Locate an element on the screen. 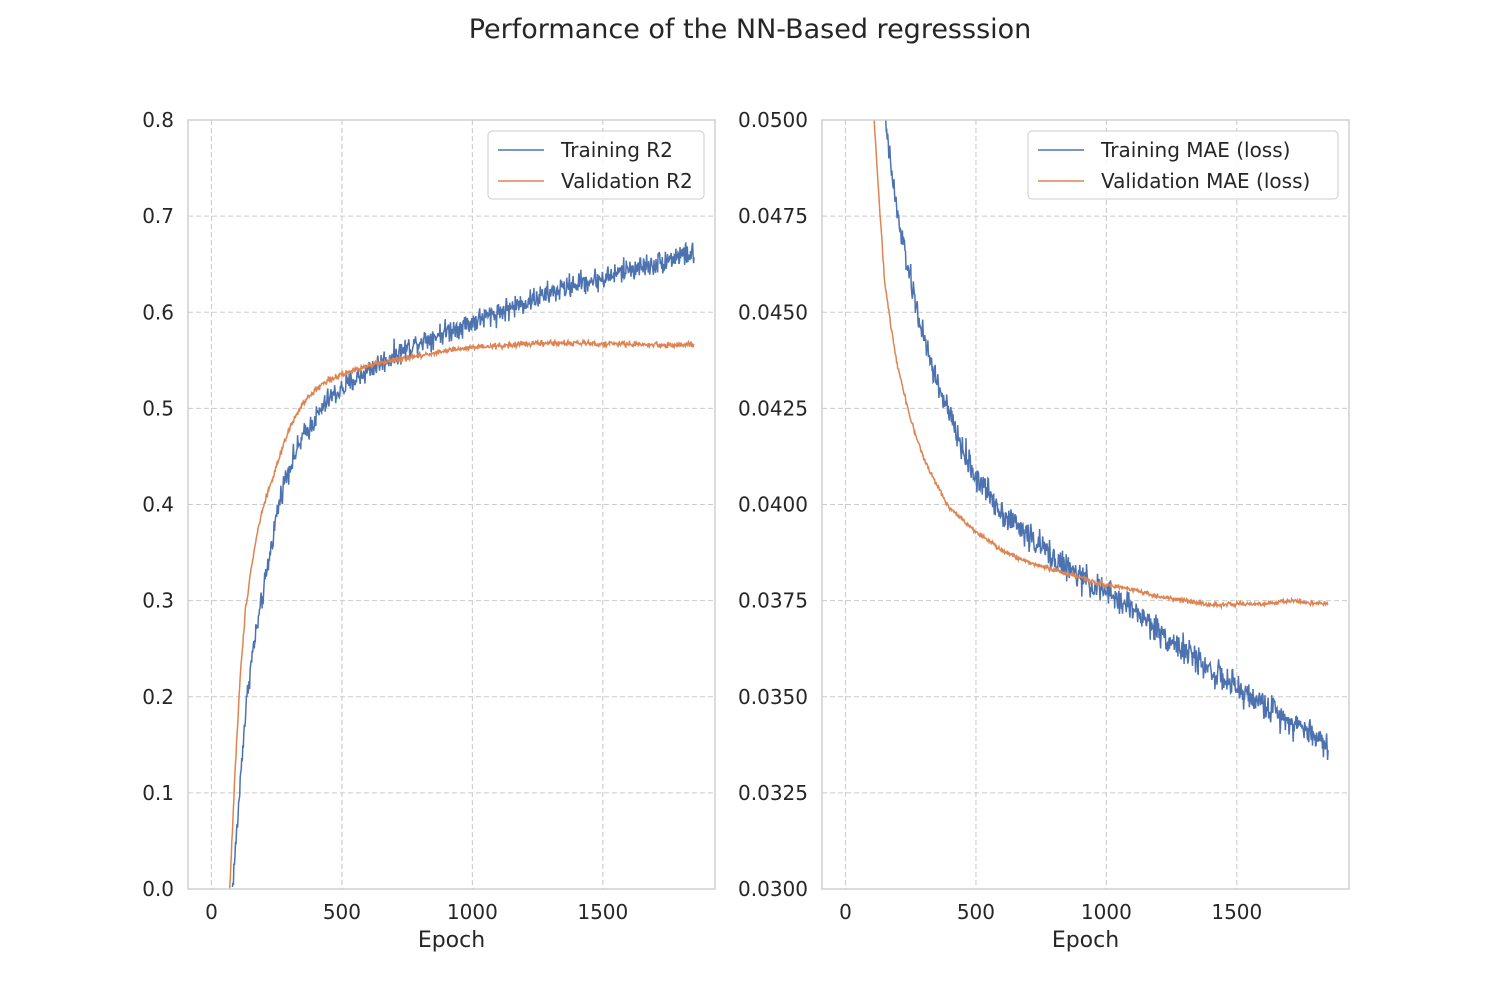 This screenshot has height=1000, width=1500. y-tick-label: 0.5 is located at coordinates (158, 408).